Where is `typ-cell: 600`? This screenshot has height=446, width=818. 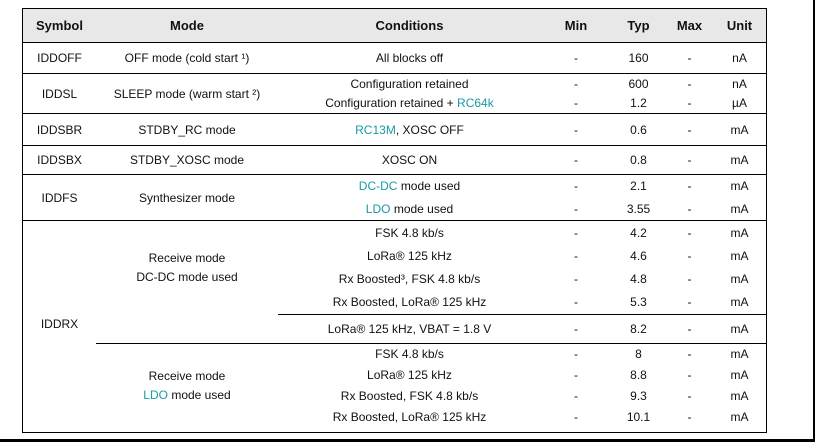
typ-cell: 600 is located at coordinates (638, 83).